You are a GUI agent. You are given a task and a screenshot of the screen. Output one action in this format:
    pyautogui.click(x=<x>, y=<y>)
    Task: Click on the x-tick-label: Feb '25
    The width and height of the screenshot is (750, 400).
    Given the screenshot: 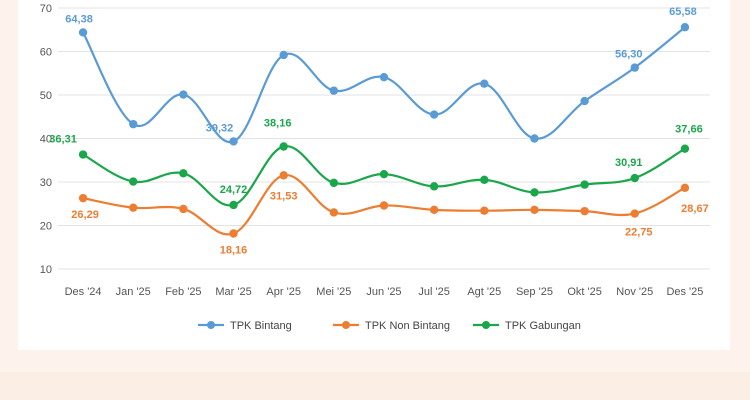 What is the action you would take?
    pyautogui.click(x=183, y=292)
    